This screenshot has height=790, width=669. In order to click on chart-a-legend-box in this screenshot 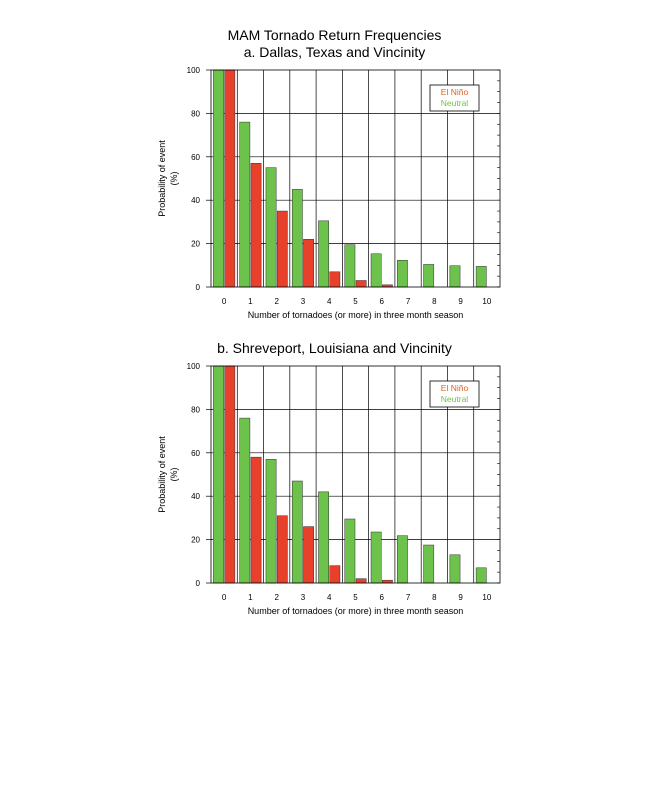, I will do `click(454, 98)`.